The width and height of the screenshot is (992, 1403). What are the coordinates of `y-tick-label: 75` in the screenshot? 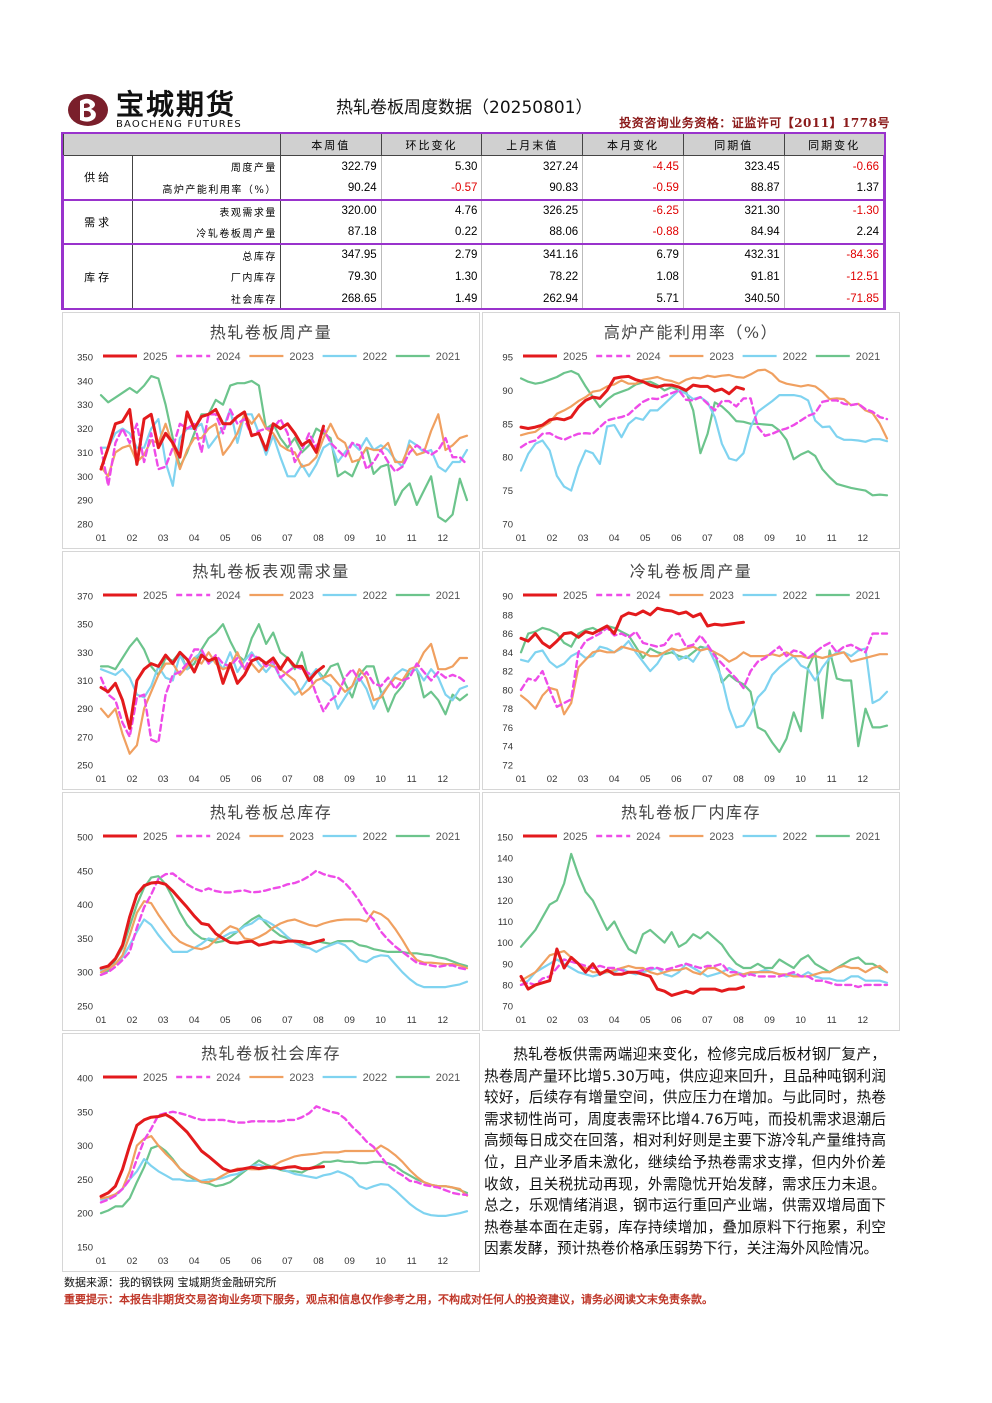 It's located at (507, 491).